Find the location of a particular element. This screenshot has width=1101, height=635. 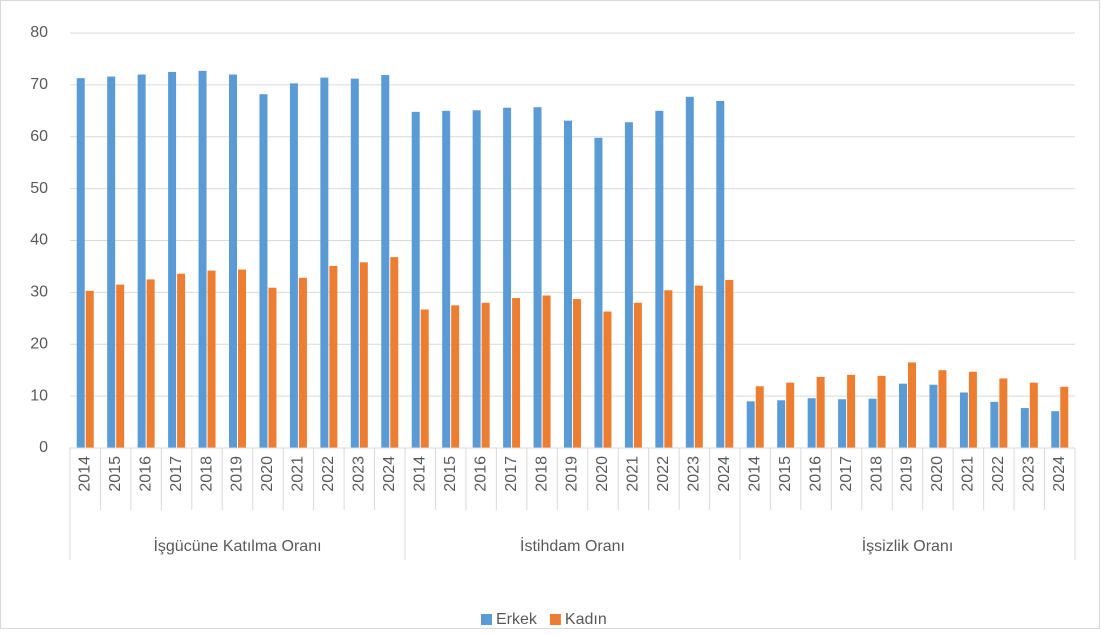

group-label: İstihdam Oranı is located at coordinates (572, 545).